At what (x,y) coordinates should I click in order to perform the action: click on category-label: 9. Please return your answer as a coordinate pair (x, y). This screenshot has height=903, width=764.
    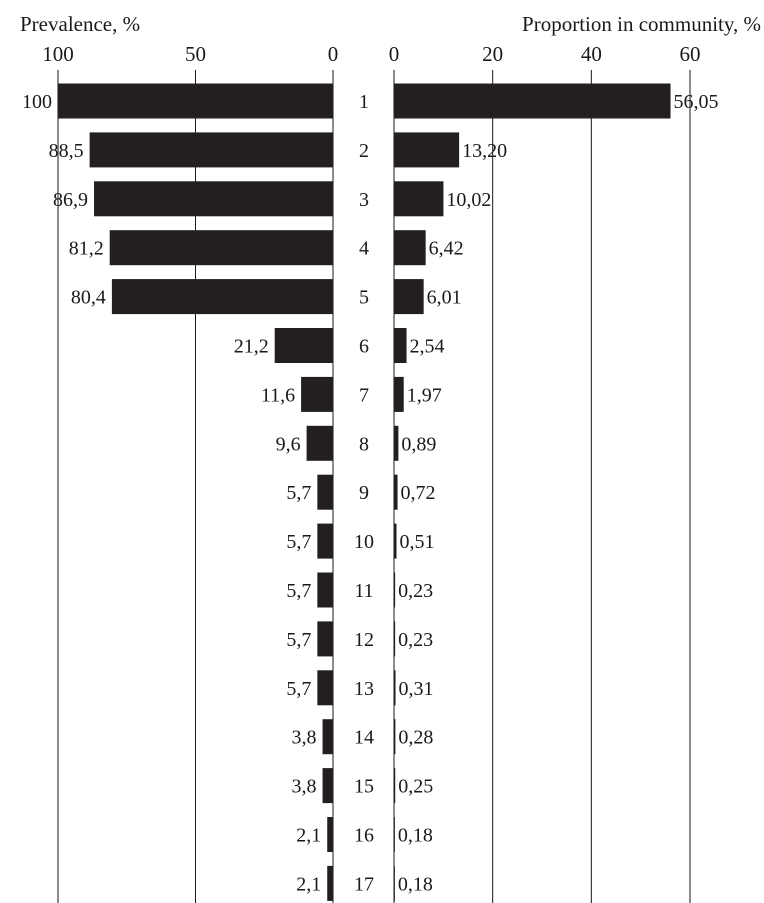
    Looking at the image, I should click on (364, 493).